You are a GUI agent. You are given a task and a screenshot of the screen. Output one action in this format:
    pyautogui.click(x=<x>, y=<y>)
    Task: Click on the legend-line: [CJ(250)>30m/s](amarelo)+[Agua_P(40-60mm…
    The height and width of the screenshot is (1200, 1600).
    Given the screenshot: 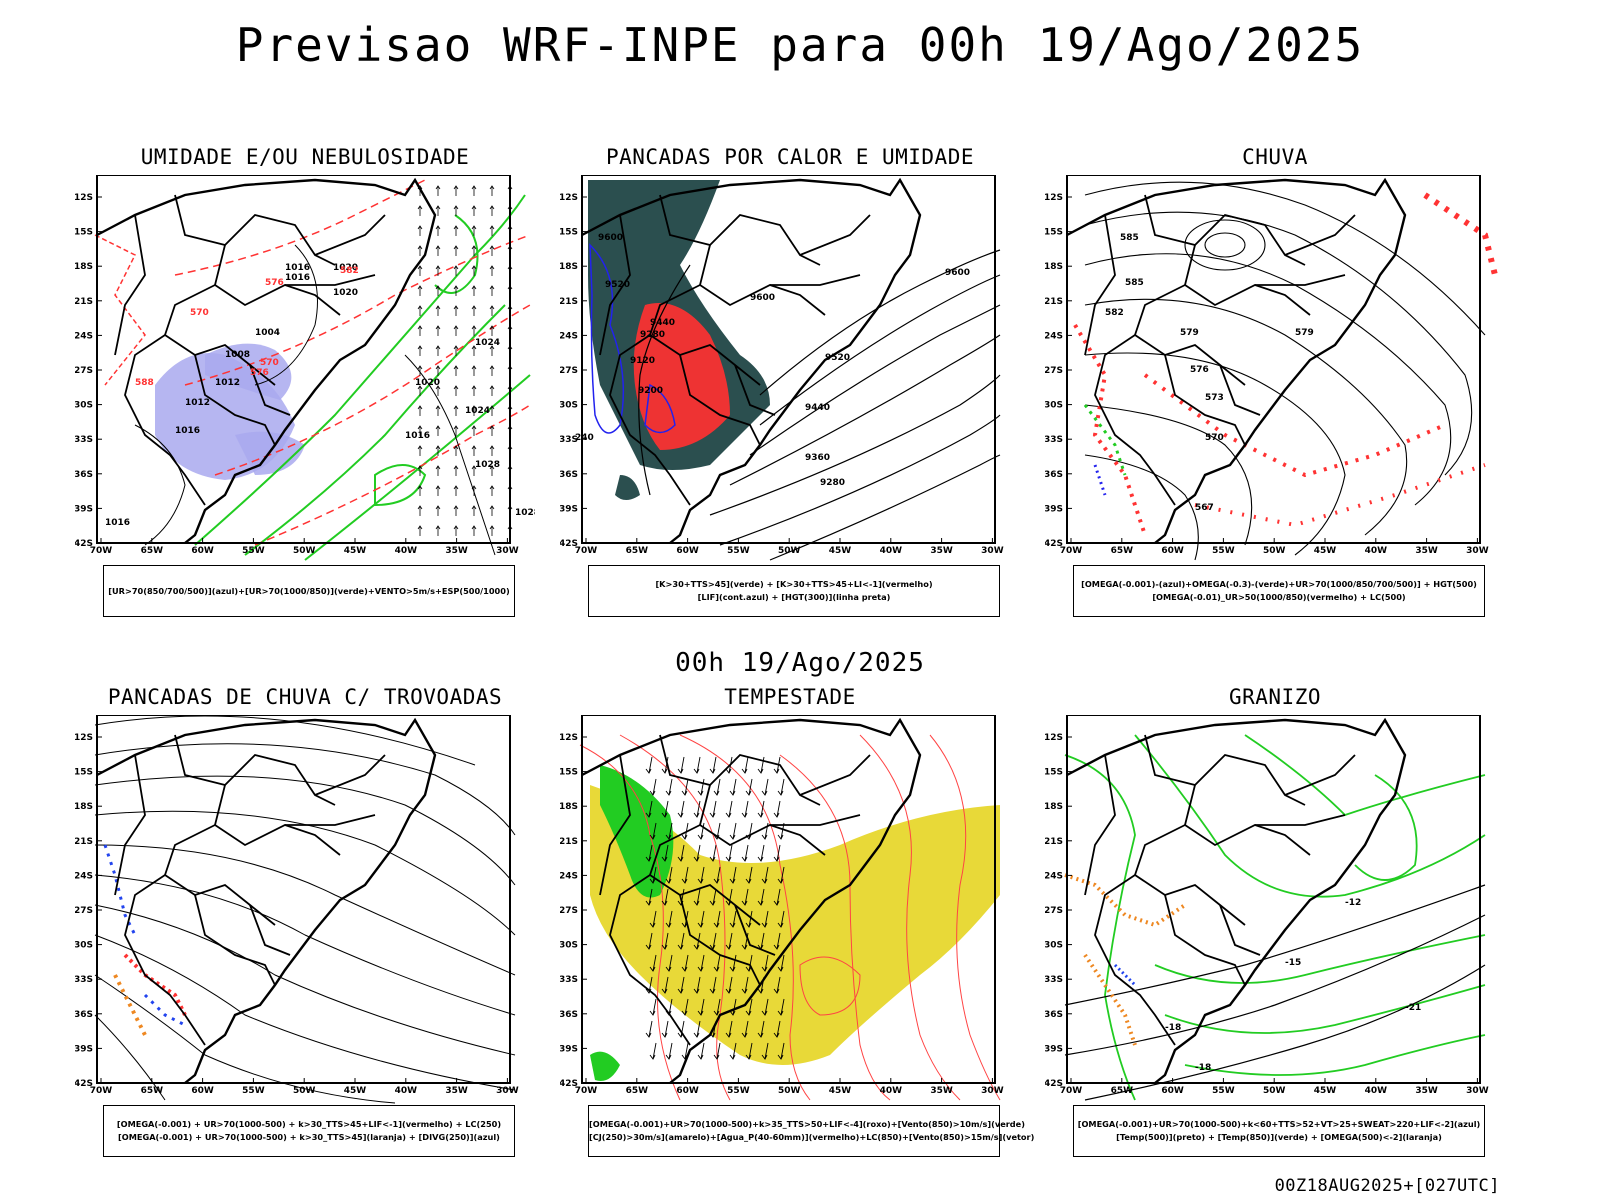 What is the action you would take?
    pyautogui.click(x=812, y=1137)
    